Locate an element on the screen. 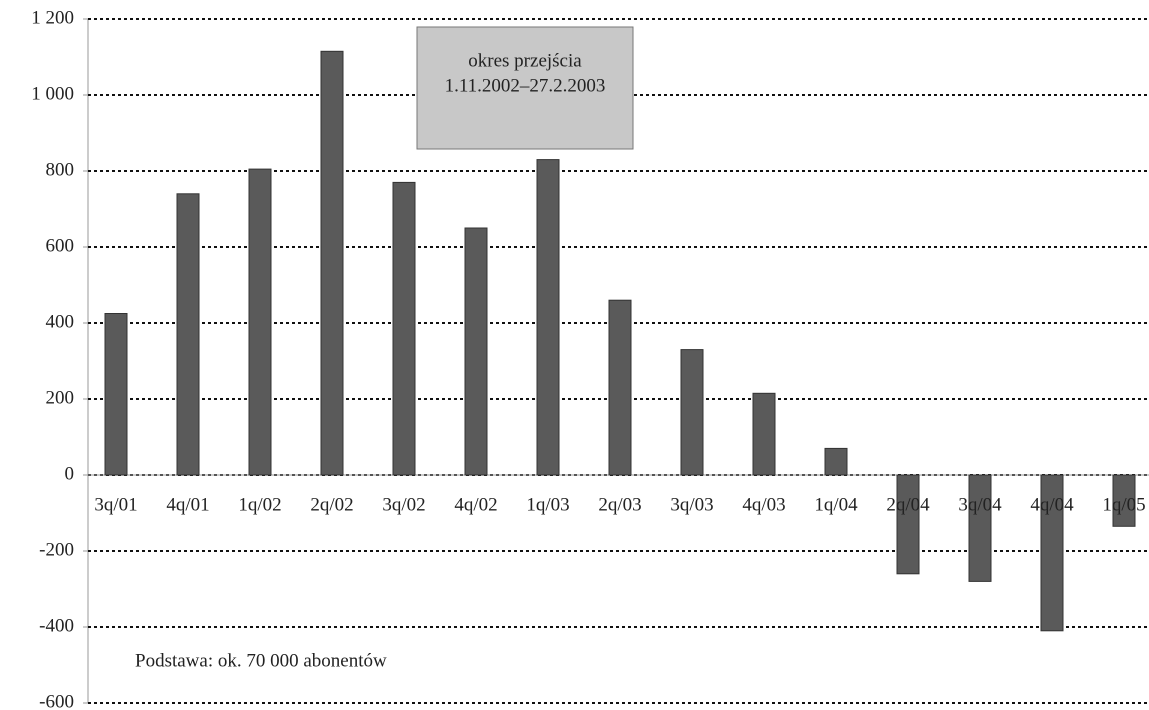 The height and width of the screenshot is (710, 1149). y-tick-label: 1 200 is located at coordinates (52, 17).